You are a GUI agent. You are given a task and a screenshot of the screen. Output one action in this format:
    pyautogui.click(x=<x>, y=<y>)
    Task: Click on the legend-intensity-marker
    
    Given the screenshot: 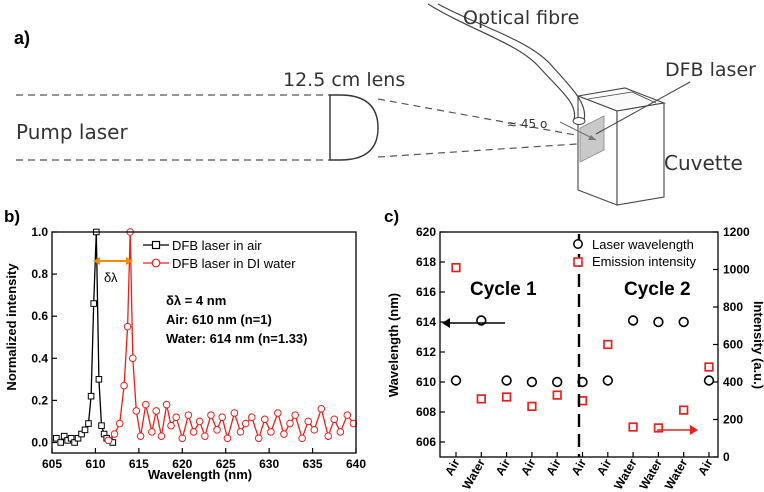 What is the action you would take?
    pyautogui.click(x=578, y=262)
    